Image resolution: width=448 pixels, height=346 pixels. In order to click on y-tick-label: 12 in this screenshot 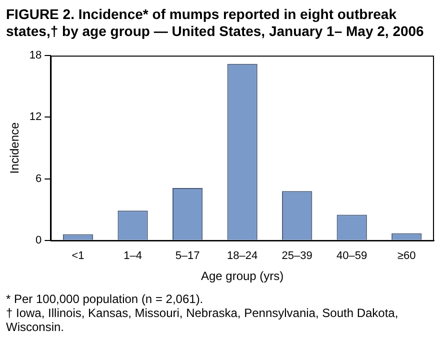, I will do `click(35, 117)`.